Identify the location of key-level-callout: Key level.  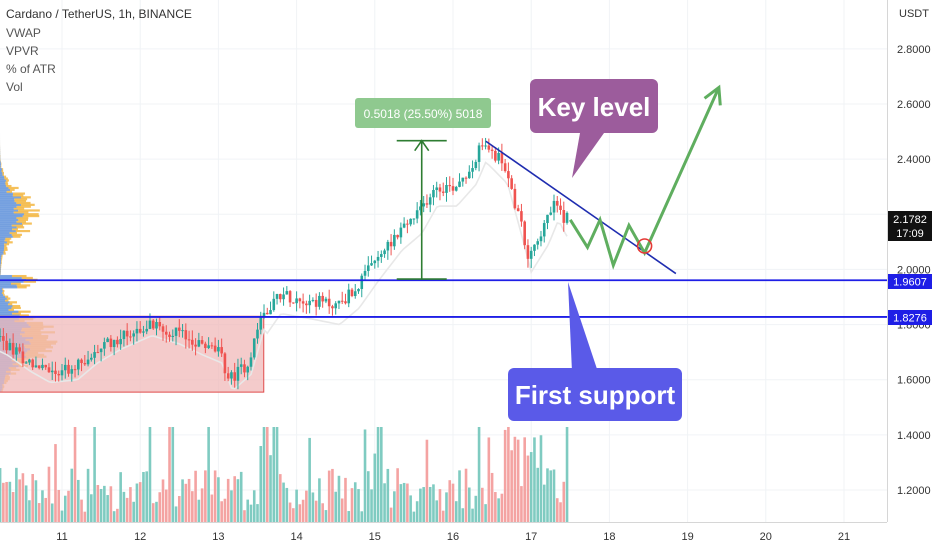
(594, 128).